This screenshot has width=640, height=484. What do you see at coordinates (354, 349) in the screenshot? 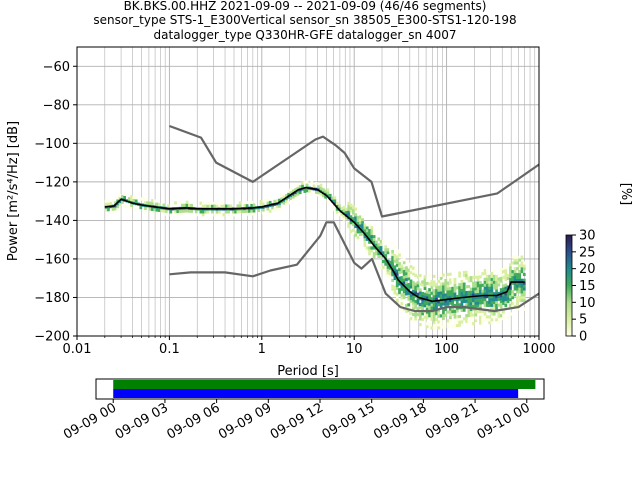
I see `x-tick-label: 10` at bounding box center [354, 349].